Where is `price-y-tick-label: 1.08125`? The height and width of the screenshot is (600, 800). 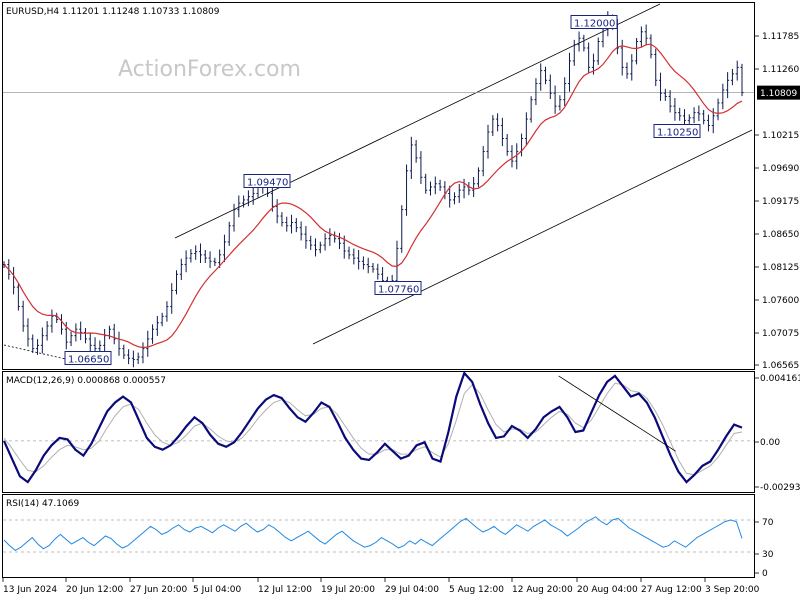
price-y-tick-label: 1.08125 is located at coordinates (780, 268).